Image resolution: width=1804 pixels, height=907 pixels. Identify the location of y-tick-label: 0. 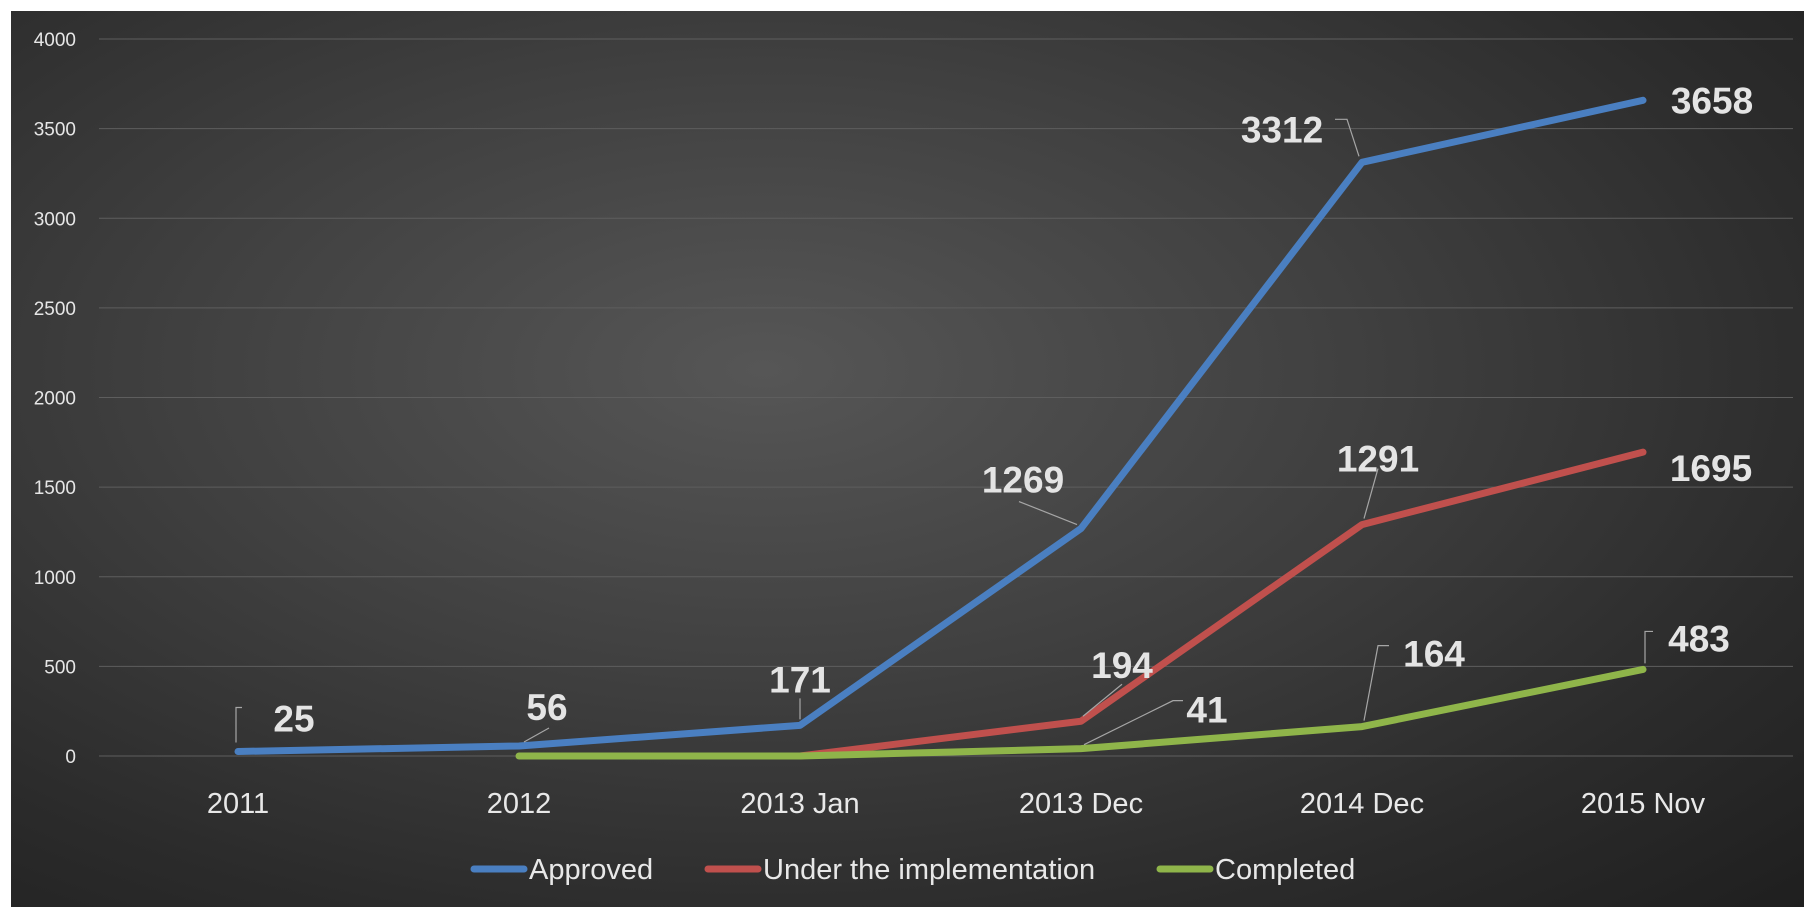
(70, 757).